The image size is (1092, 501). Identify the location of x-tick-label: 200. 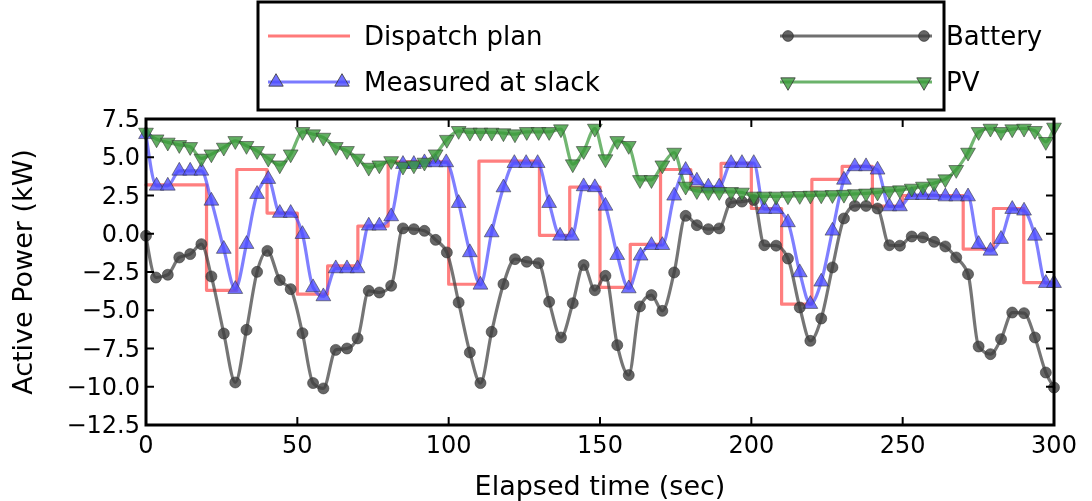
(751, 445).